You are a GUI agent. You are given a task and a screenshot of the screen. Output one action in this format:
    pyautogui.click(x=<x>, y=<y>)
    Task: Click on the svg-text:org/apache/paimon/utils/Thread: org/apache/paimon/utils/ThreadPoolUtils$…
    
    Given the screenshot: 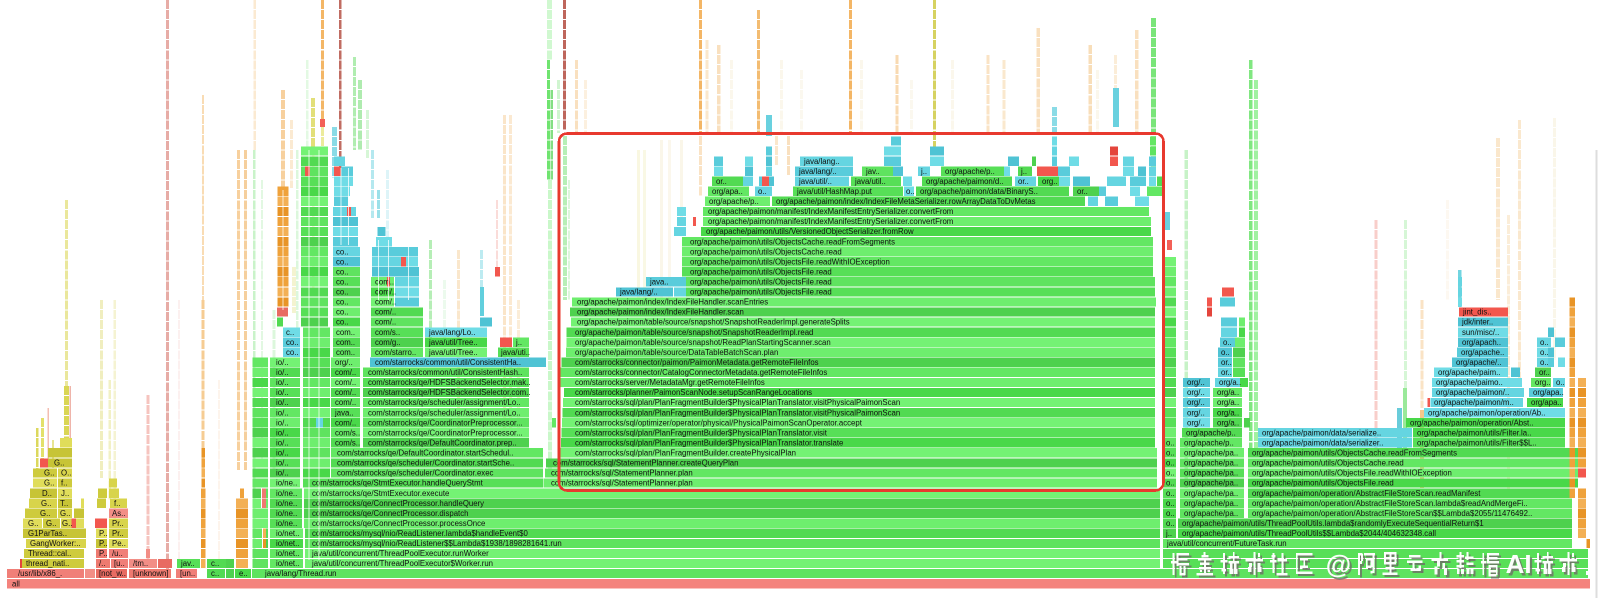 What is the action you would take?
    pyautogui.click(x=1309, y=533)
    